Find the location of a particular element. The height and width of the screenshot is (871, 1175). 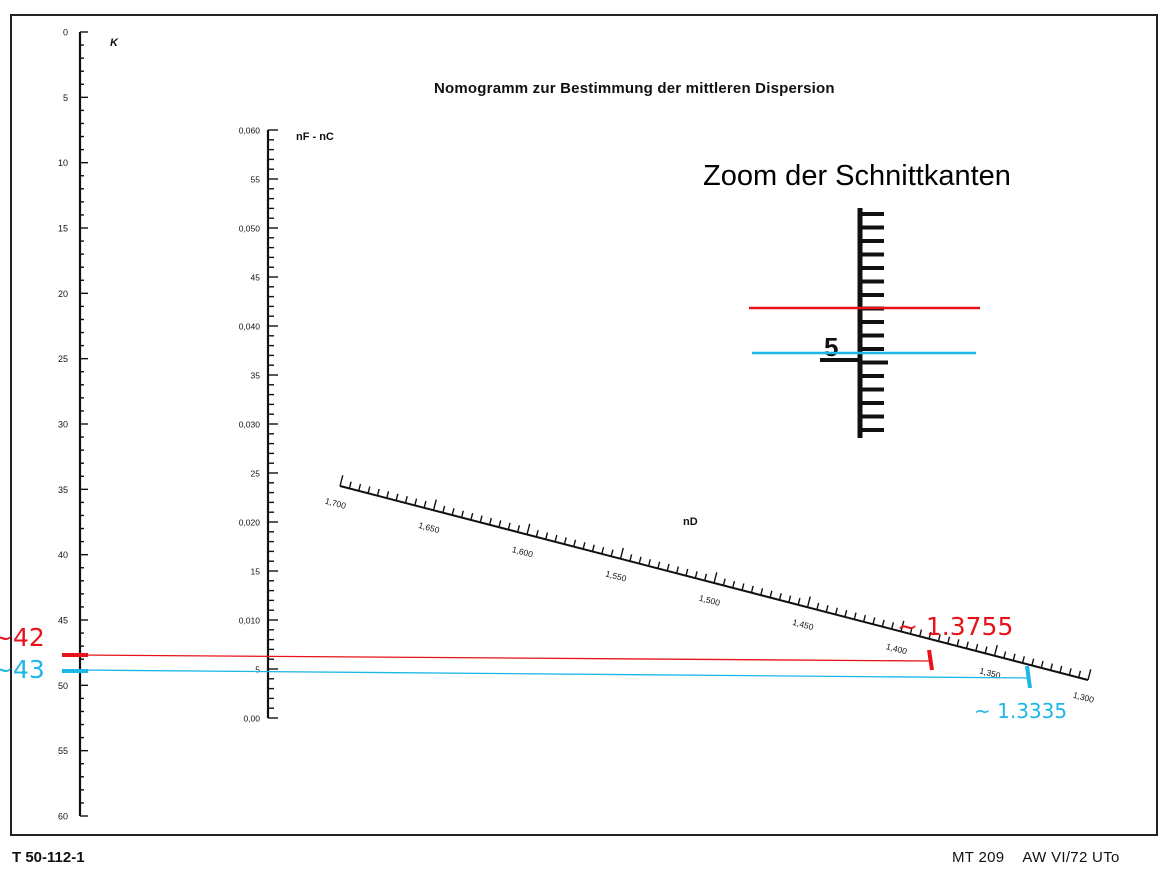

nf-nc-axis-label: nF - nC is located at coordinates (315, 137).